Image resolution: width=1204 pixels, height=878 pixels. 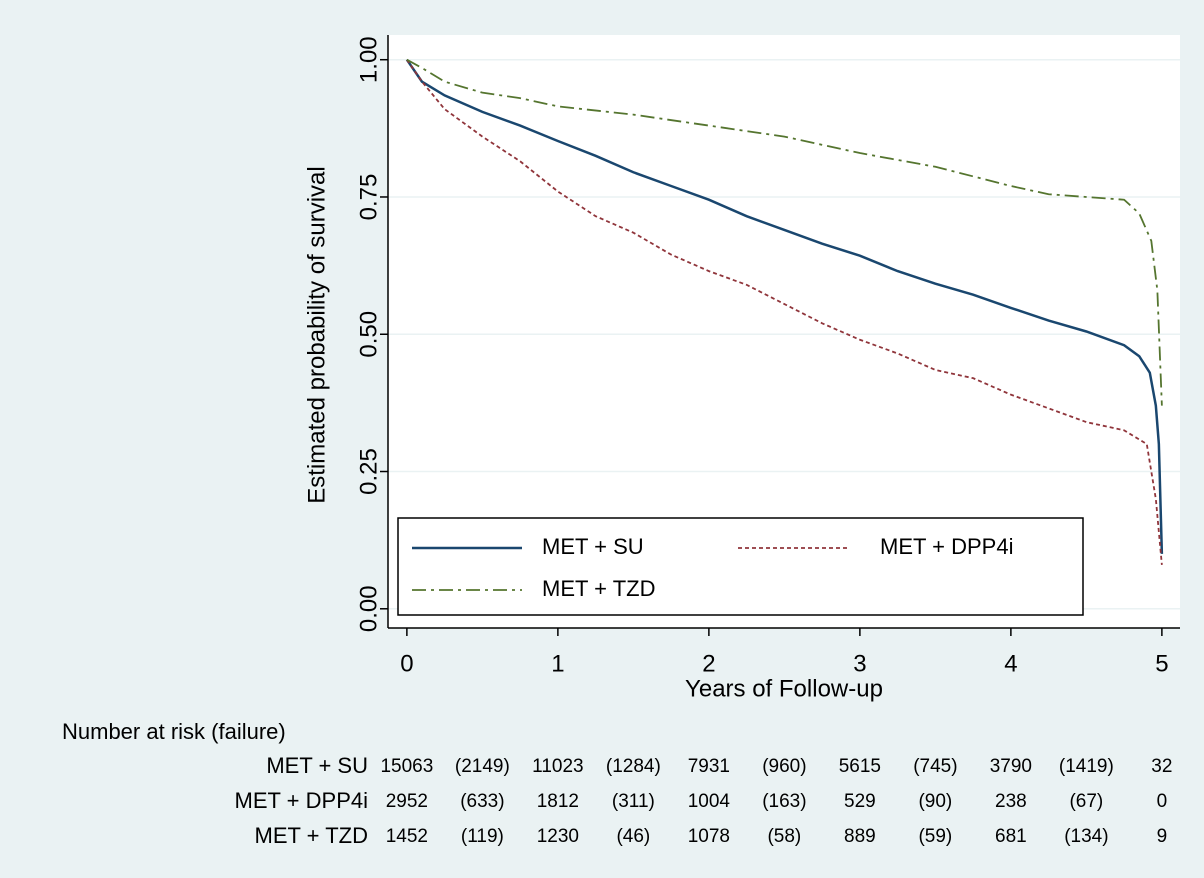 I want to click on failures: (1419), so click(x=1086, y=766).